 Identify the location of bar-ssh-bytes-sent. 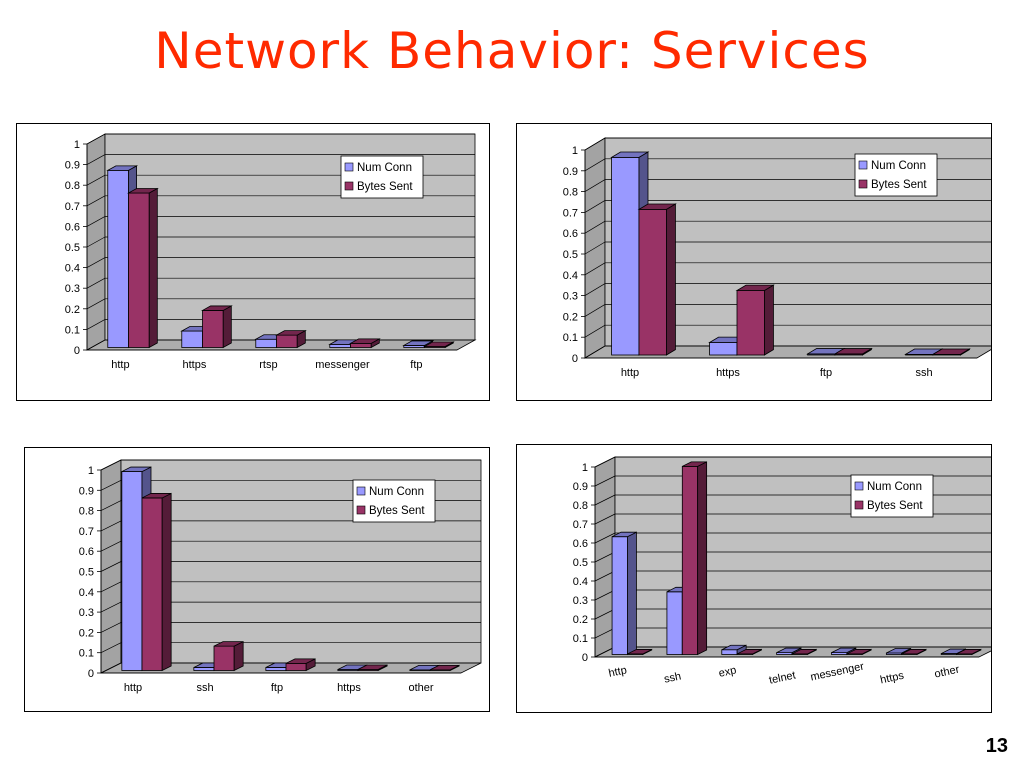
(228, 656).